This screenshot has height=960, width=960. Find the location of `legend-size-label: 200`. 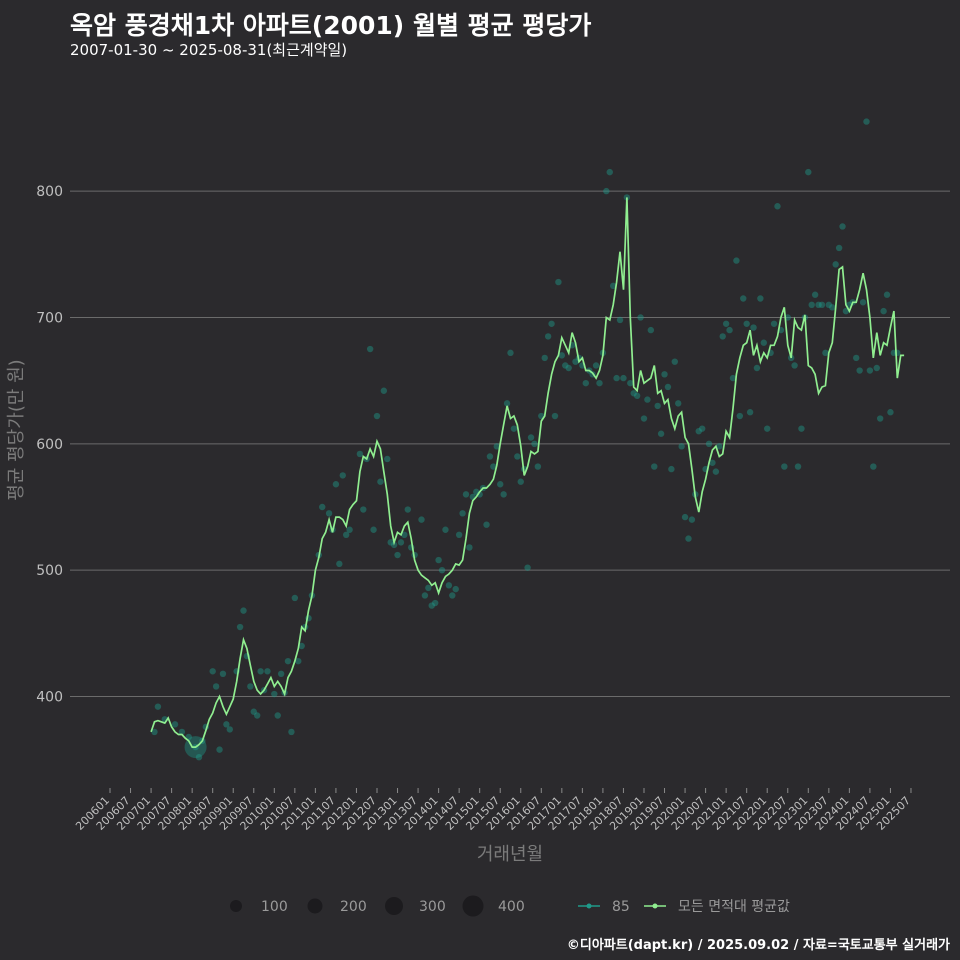

legend-size-label: 200 is located at coordinates (353, 907).